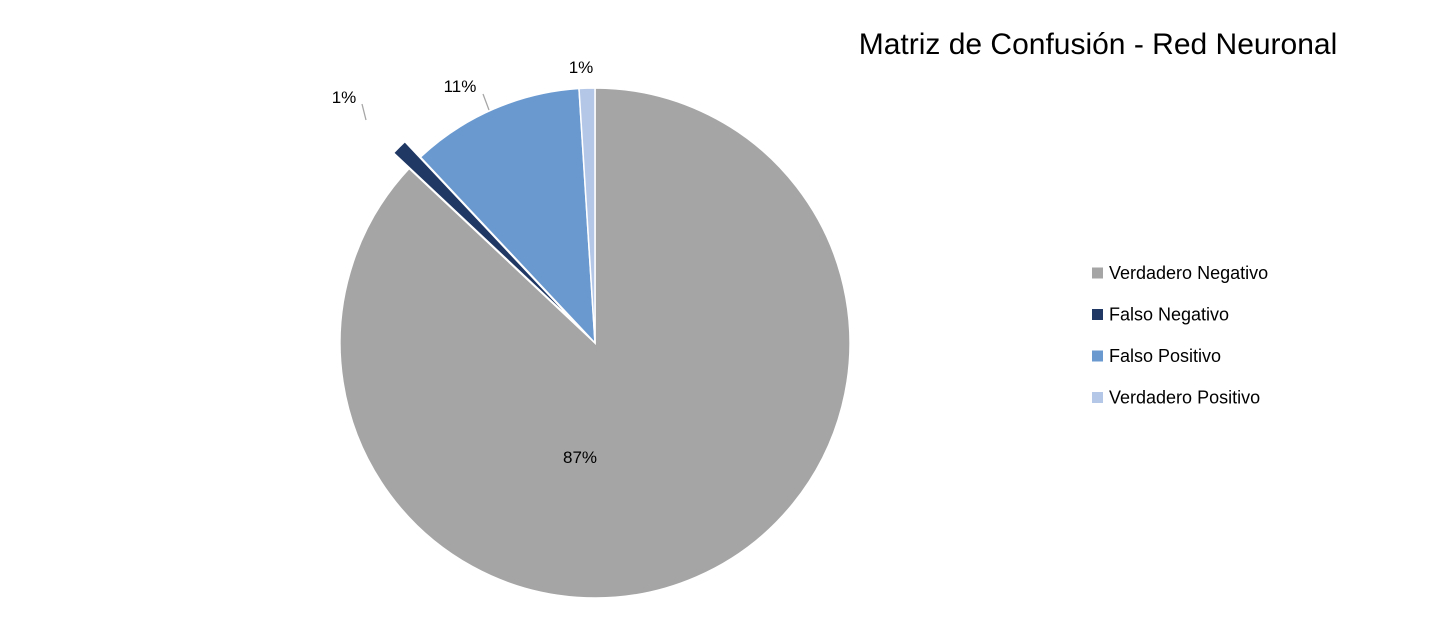  What do you see at coordinates (1098, 44) in the screenshot?
I see `chart-title: Matriz de Confusión - Red Neuronal` at bounding box center [1098, 44].